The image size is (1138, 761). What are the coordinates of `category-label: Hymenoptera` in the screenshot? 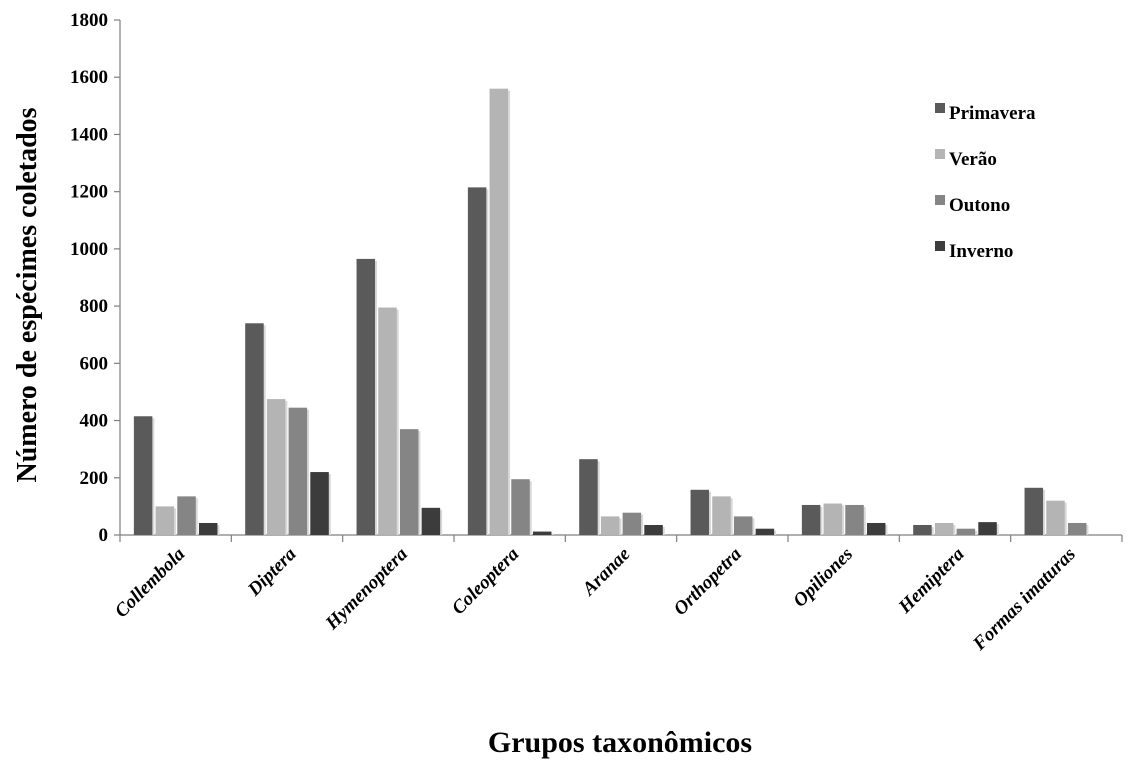 It's located at (366, 588).